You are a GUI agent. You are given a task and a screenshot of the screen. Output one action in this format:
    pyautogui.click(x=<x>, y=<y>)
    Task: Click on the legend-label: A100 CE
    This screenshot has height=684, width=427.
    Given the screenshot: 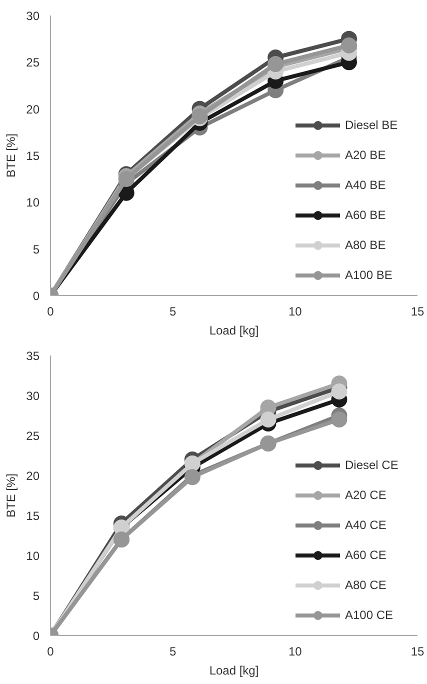 What is the action you would take?
    pyautogui.click(x=369, y=615)
    